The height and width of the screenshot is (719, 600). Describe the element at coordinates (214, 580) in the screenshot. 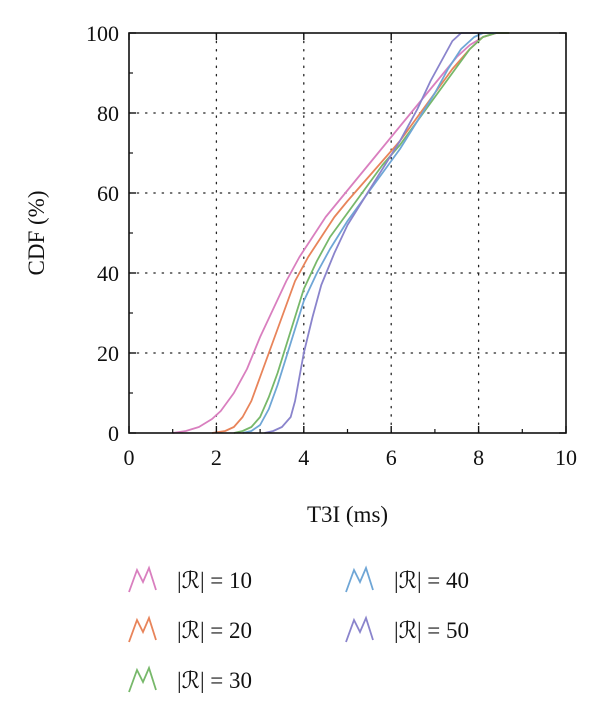

I see `legend-label: |ℛ| = 10` at that location.